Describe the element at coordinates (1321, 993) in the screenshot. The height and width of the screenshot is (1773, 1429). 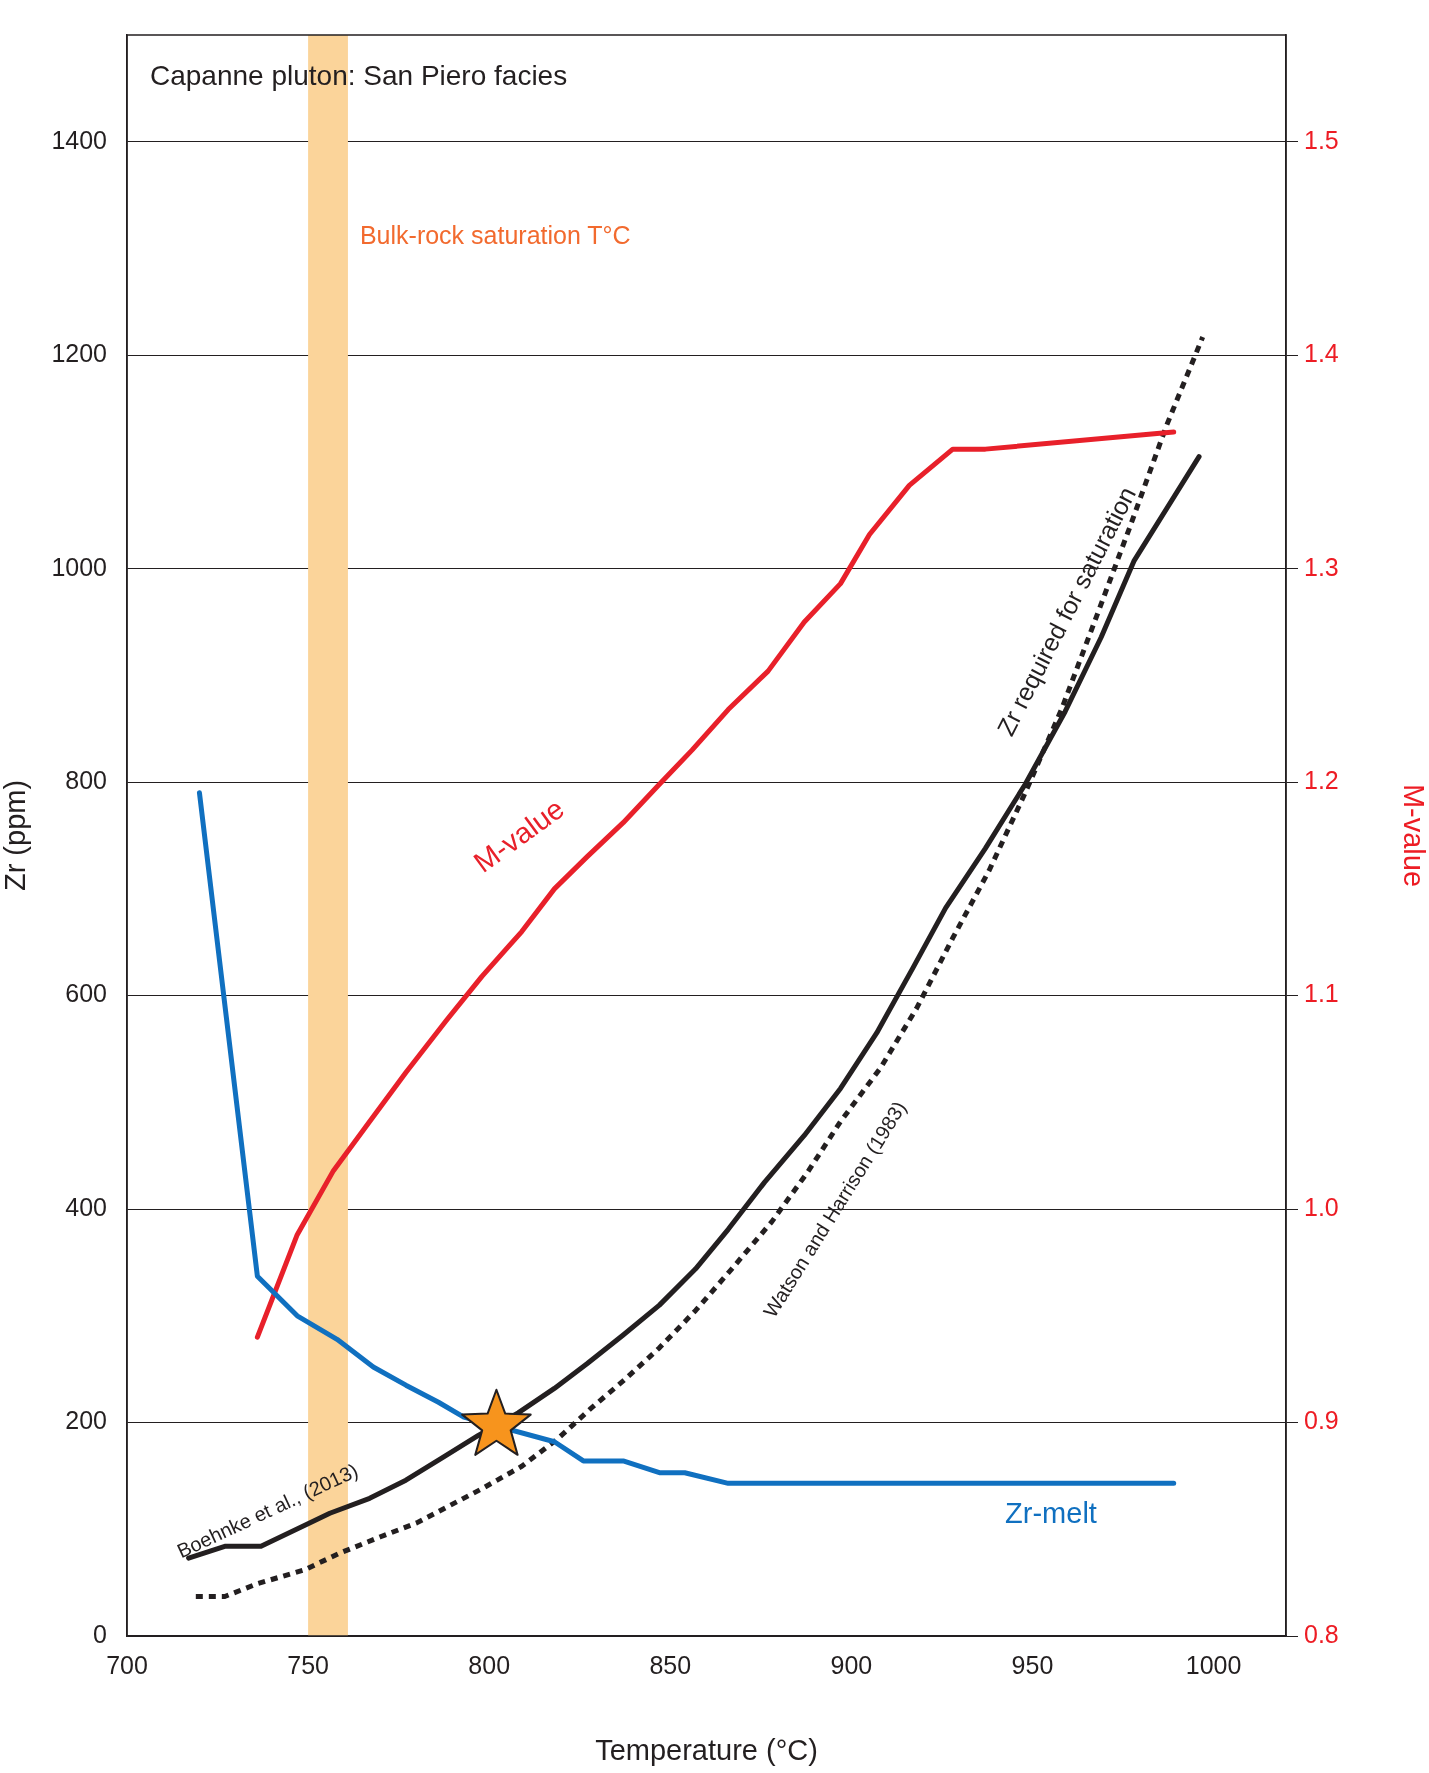
I see `y2-tick-label: 1.1` at that location.